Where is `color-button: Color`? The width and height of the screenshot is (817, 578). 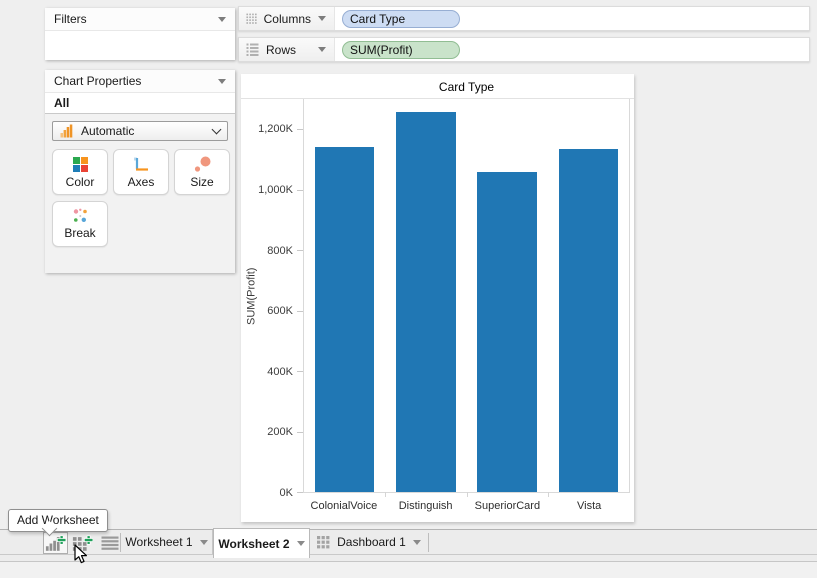 color-button: Color is located at coordinates (80, 172).